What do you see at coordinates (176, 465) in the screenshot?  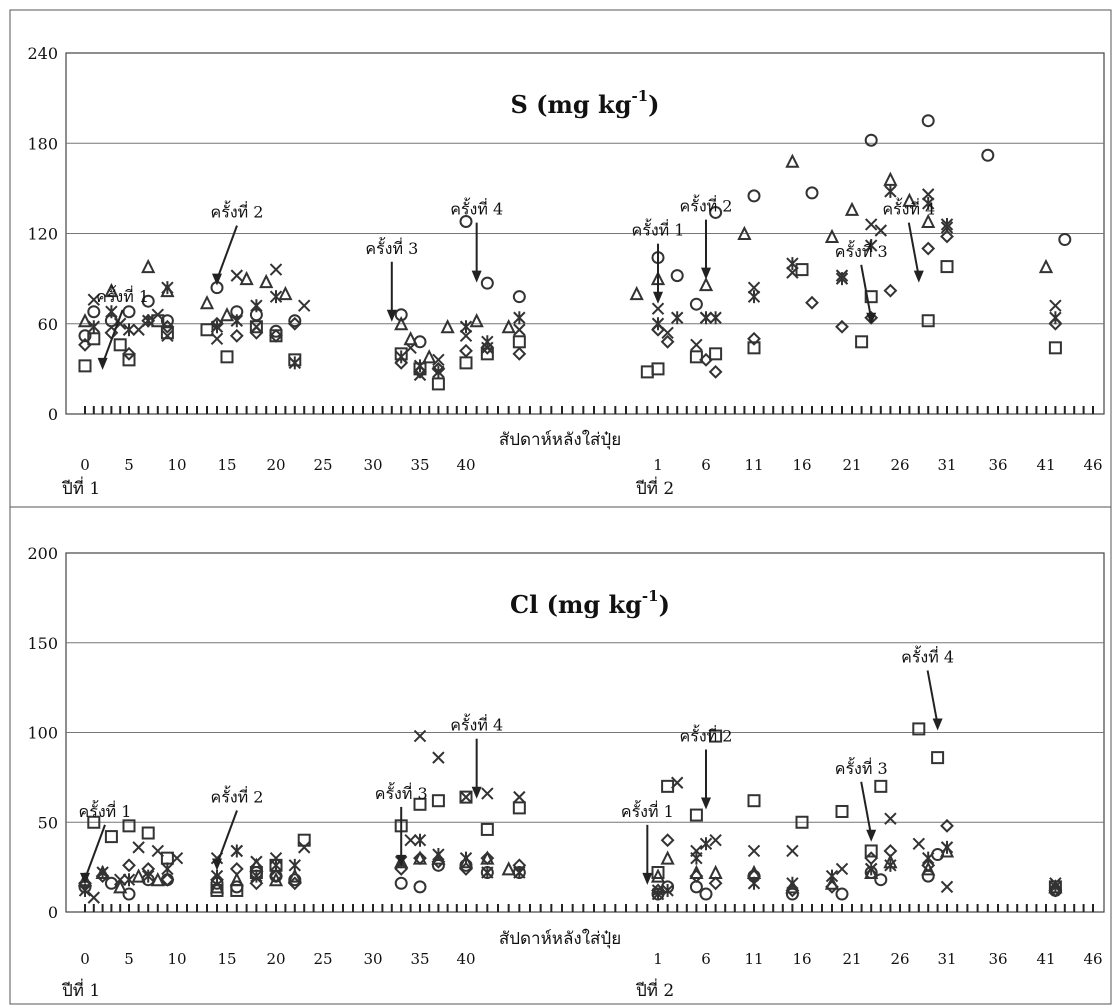 I see `x-tick-label: 10` at bounding box center [176, 465].